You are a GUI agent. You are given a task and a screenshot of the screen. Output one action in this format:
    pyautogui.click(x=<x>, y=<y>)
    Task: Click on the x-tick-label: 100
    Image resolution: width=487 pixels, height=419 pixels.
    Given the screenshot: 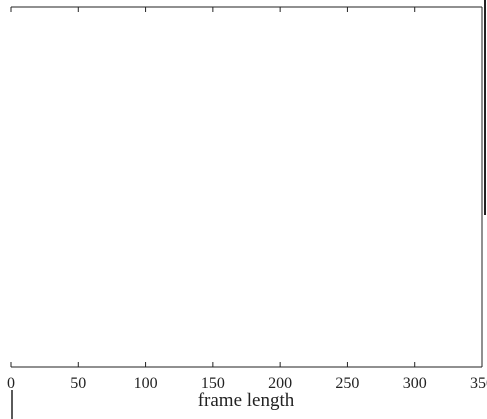 What is the action you would take?
    pyautogui.click(x=146, y=383)
    